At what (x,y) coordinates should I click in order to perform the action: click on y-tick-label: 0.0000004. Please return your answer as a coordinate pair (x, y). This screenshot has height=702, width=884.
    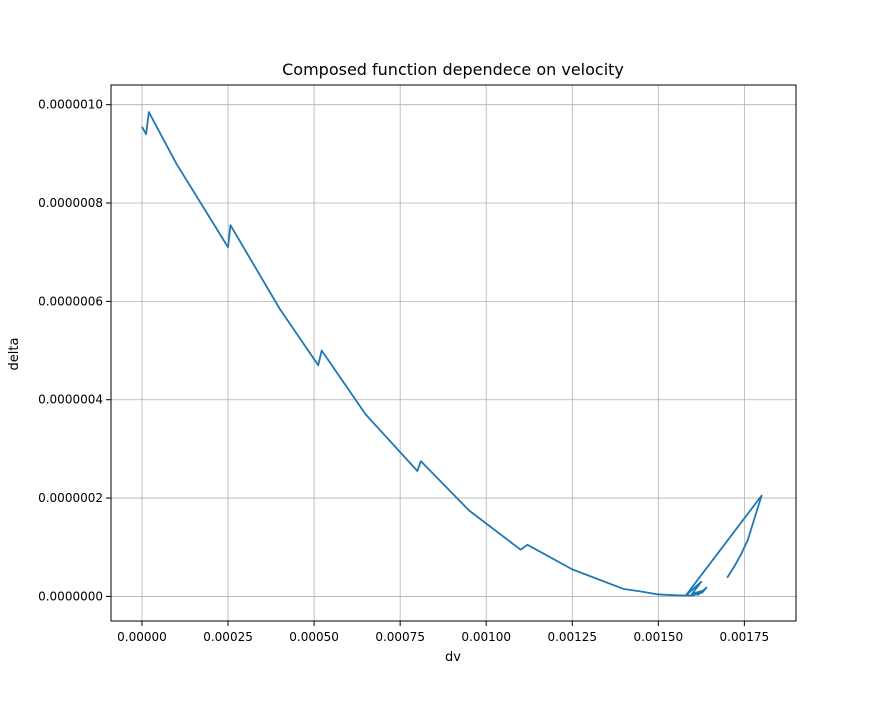
    Looking at the image, I should click on (70, 400).